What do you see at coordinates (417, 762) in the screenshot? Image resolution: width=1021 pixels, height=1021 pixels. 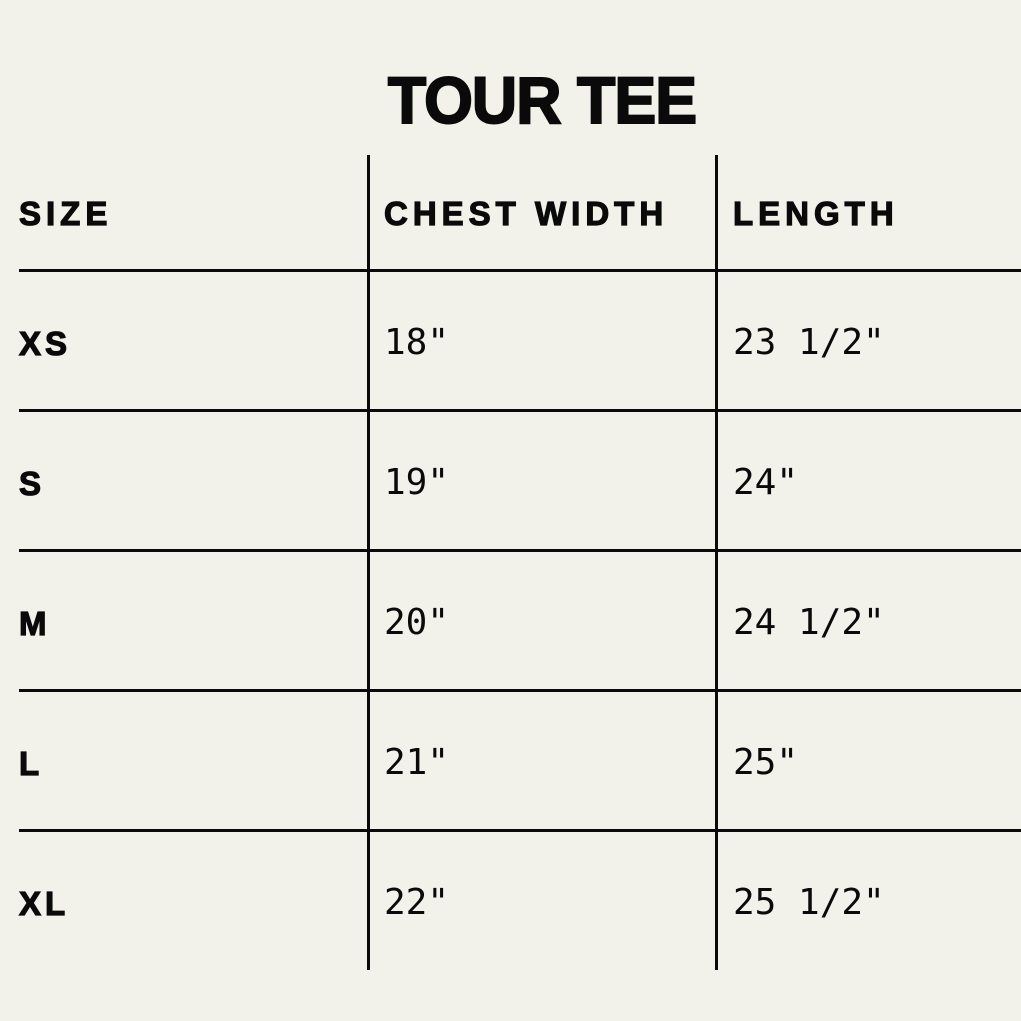 I see `chest-cell: 21"` at bounding box center [417, 762].